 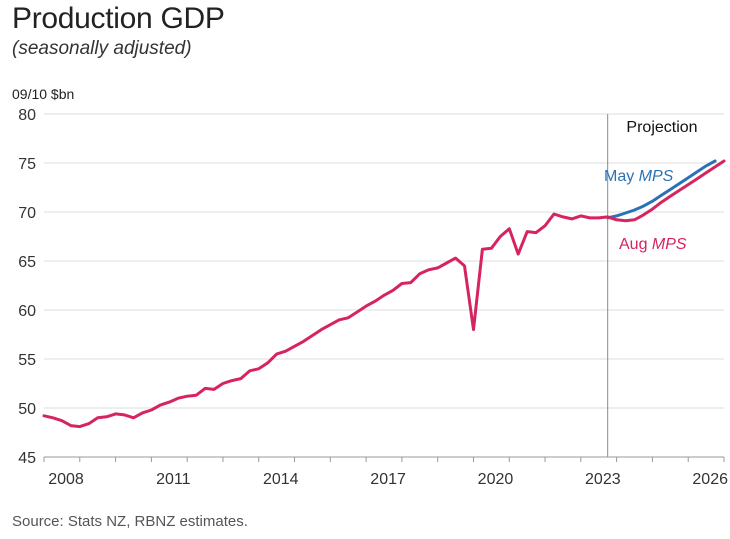 I want to click on x-tick-label: 2020, so click(x=496, y=479).